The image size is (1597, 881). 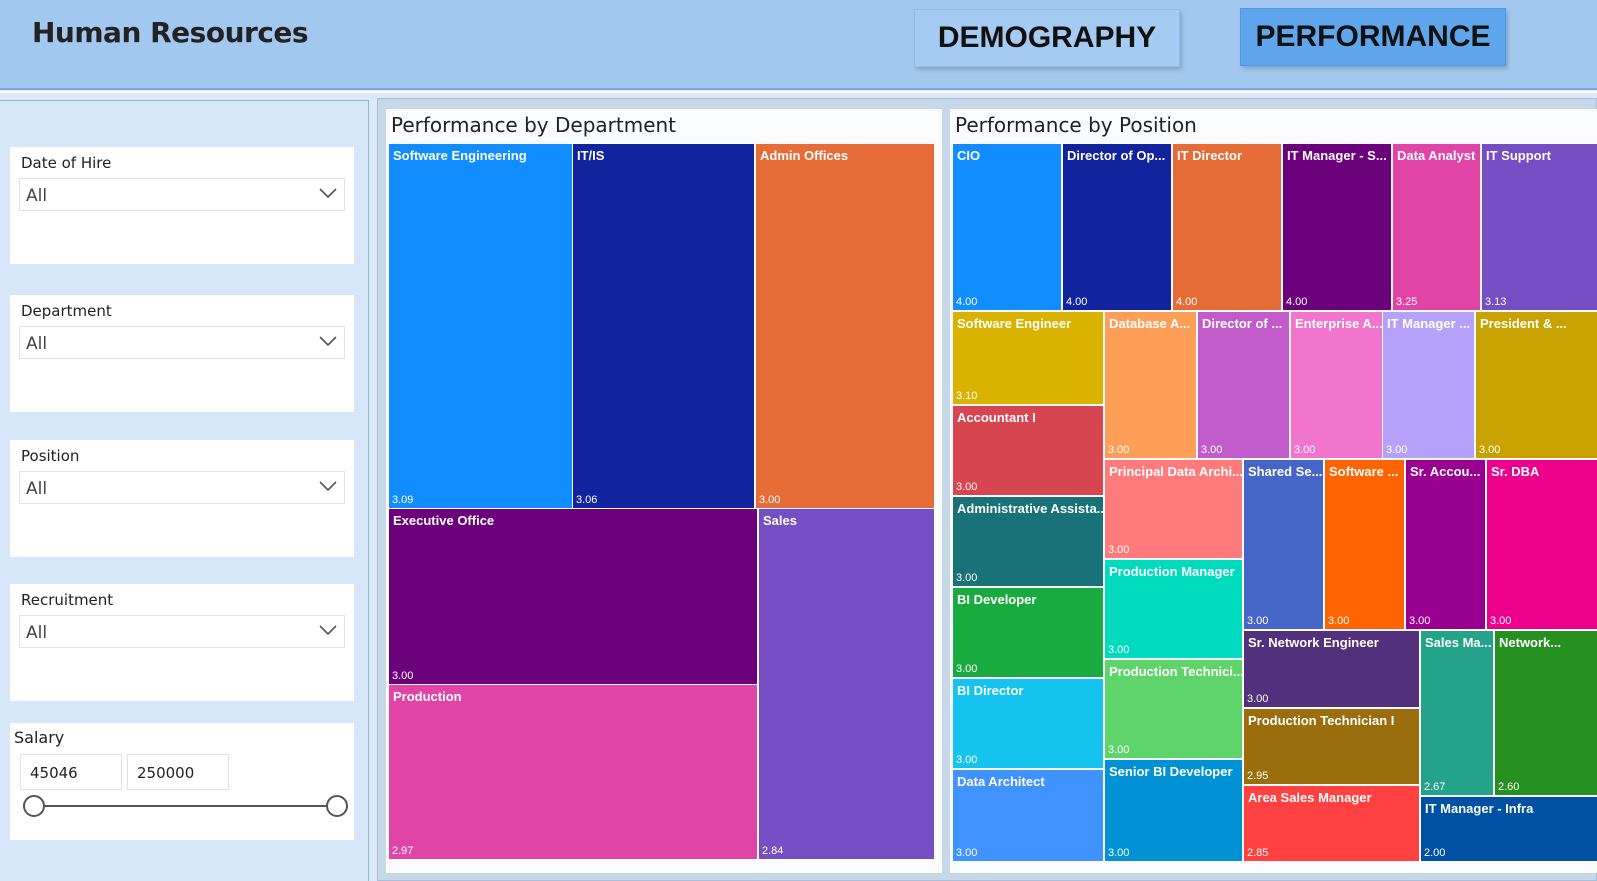 I want to click on treemap-tile-value: 3.09, so click(x=403, y=500).